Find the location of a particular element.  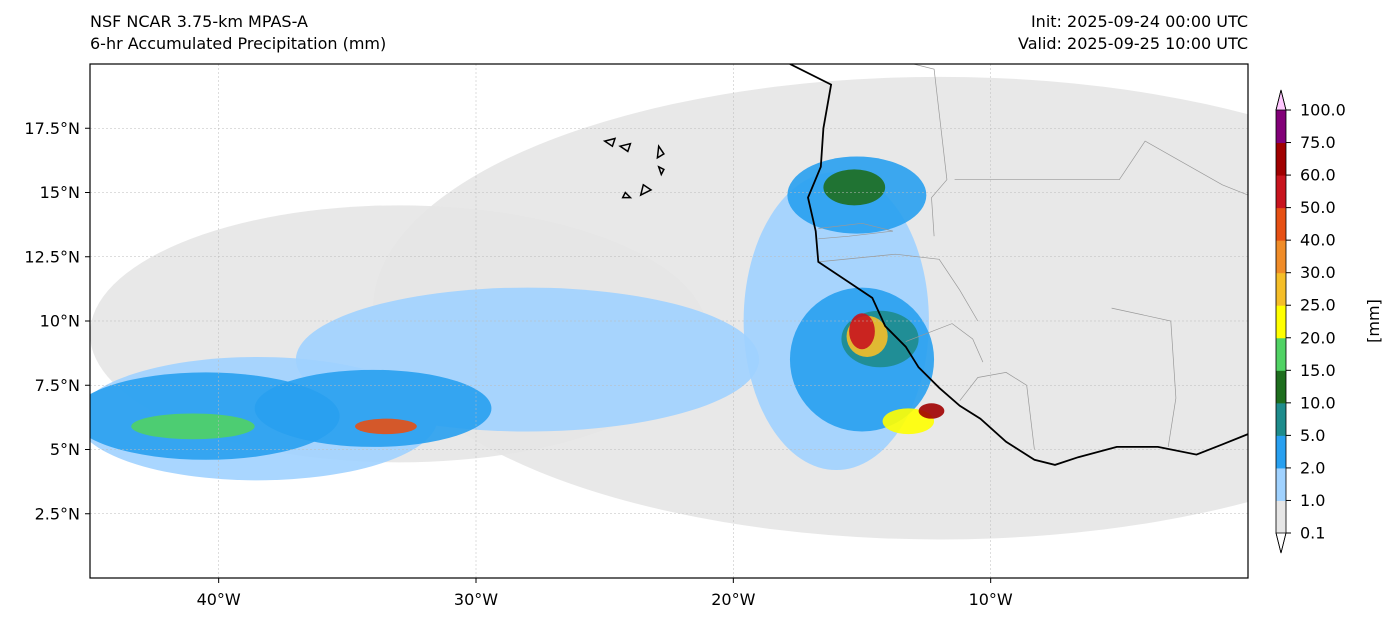

colorbar-tick-label: 75.0 is located at coordinates (1318, 142).